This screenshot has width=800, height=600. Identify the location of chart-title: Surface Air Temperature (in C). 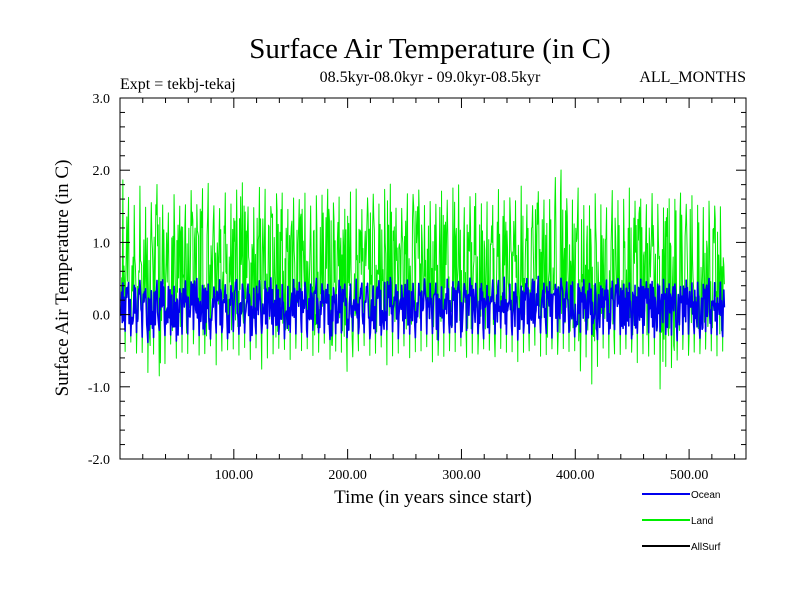
(429, 49).